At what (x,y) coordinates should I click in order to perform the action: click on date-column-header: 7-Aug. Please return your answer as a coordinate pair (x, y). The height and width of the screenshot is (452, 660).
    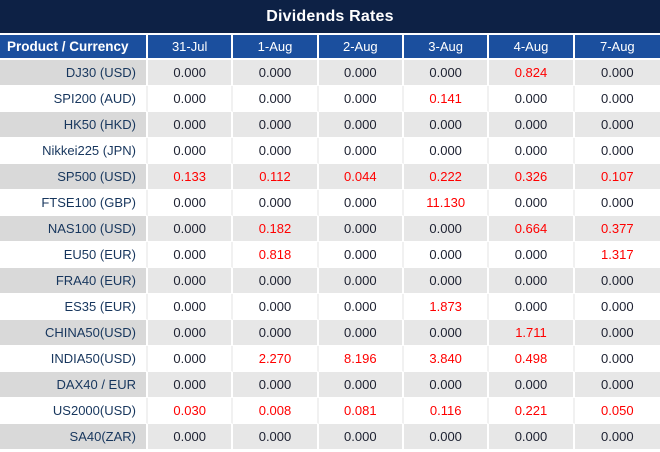
    Looking at the image, I should click on (617, 47).